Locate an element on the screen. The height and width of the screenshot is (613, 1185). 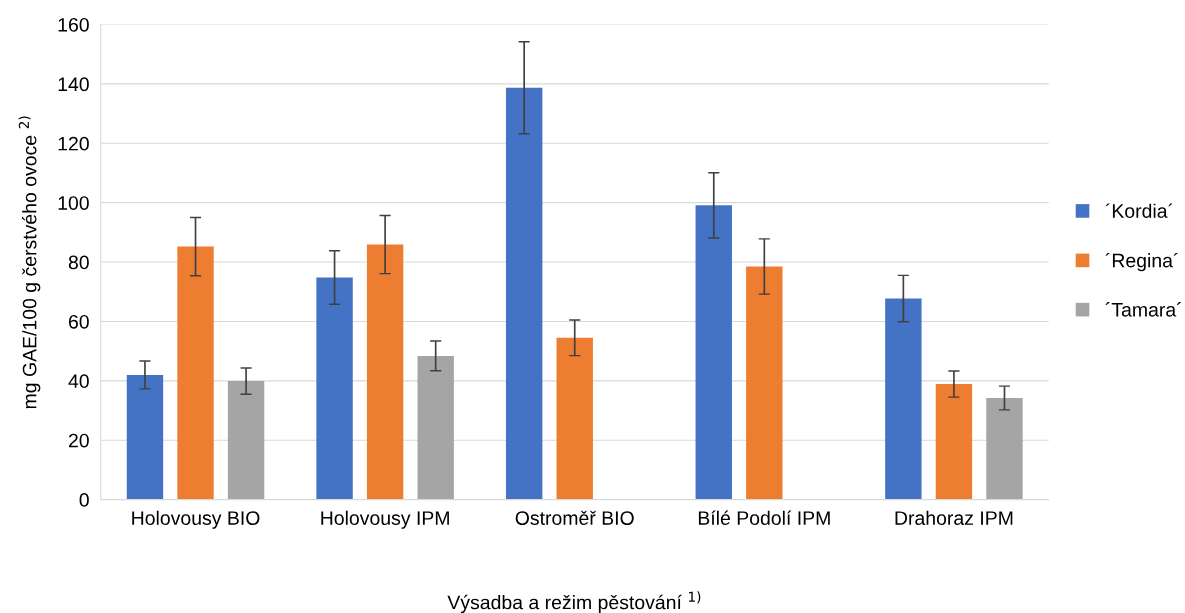
y-tick-label: 120 is located at coordinates (73, 143).